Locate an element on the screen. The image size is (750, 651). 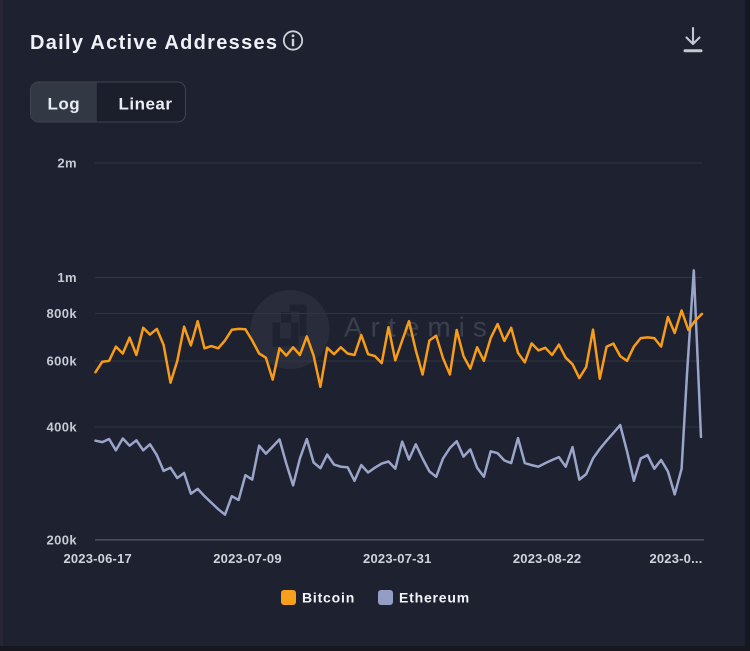
svg-text: 2023-08-22 is located at coordinates (547, 558).